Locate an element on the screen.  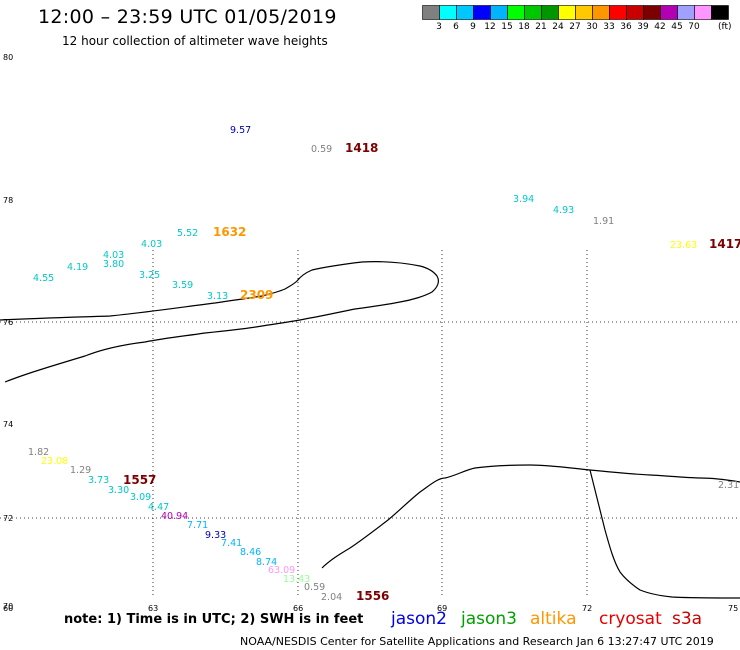
scale-tick-label: 15 is located at coordinates (507, 27).